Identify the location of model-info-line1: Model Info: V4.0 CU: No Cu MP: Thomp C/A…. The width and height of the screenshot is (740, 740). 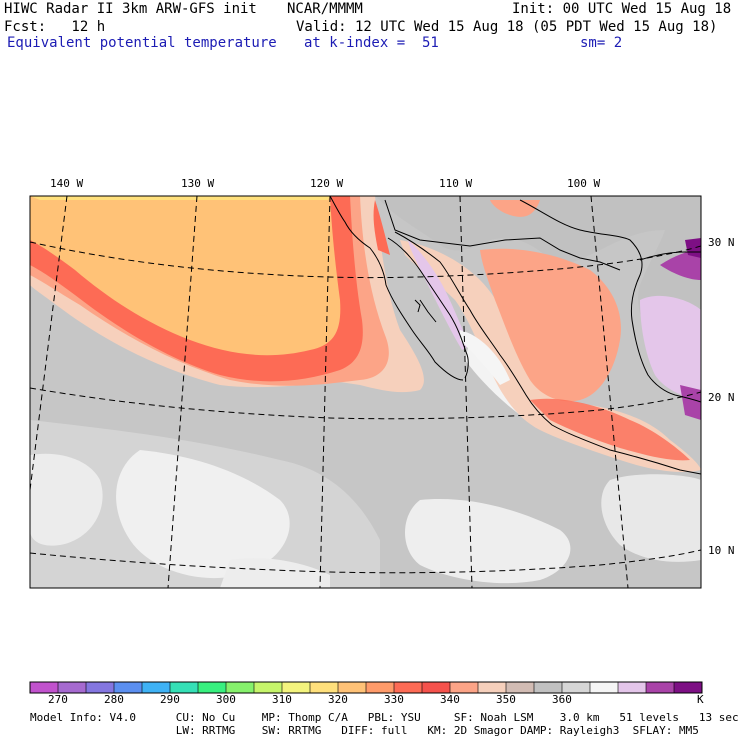
(384, 717).